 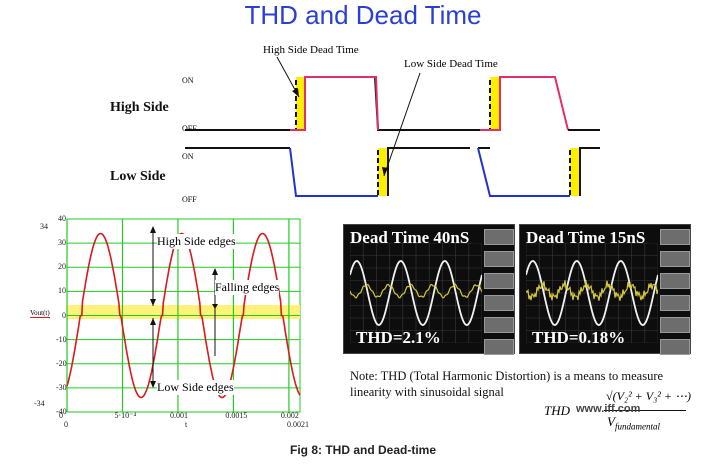 What do you see at coordinates (64, 315) in the screenshot?
I see `y-tick-label: 0` at bounding box center [64, 315].